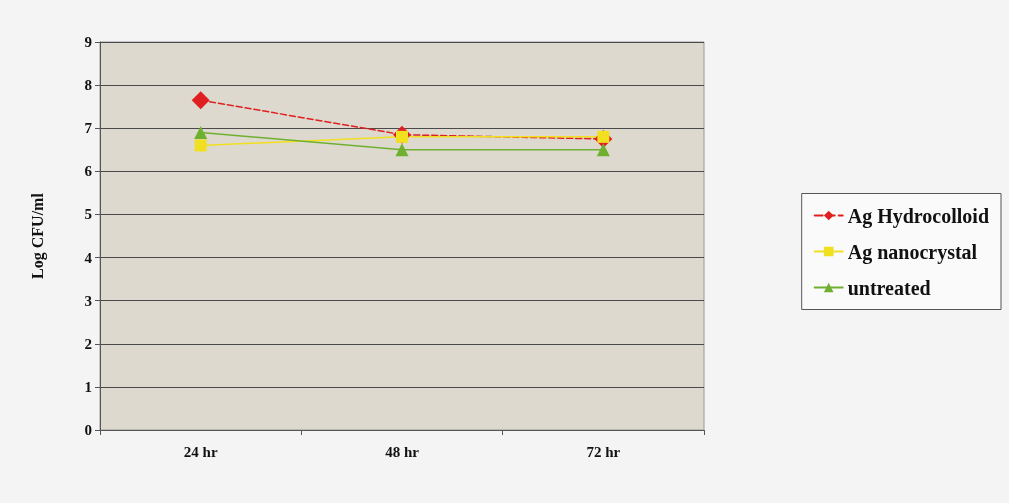 Image resolution: width=1009 pixels, height=503 pixels. What do you see at coordinates (889, 287) in the screenshot?
I see `legend-label: untreated` at bounding box center [889, 287].